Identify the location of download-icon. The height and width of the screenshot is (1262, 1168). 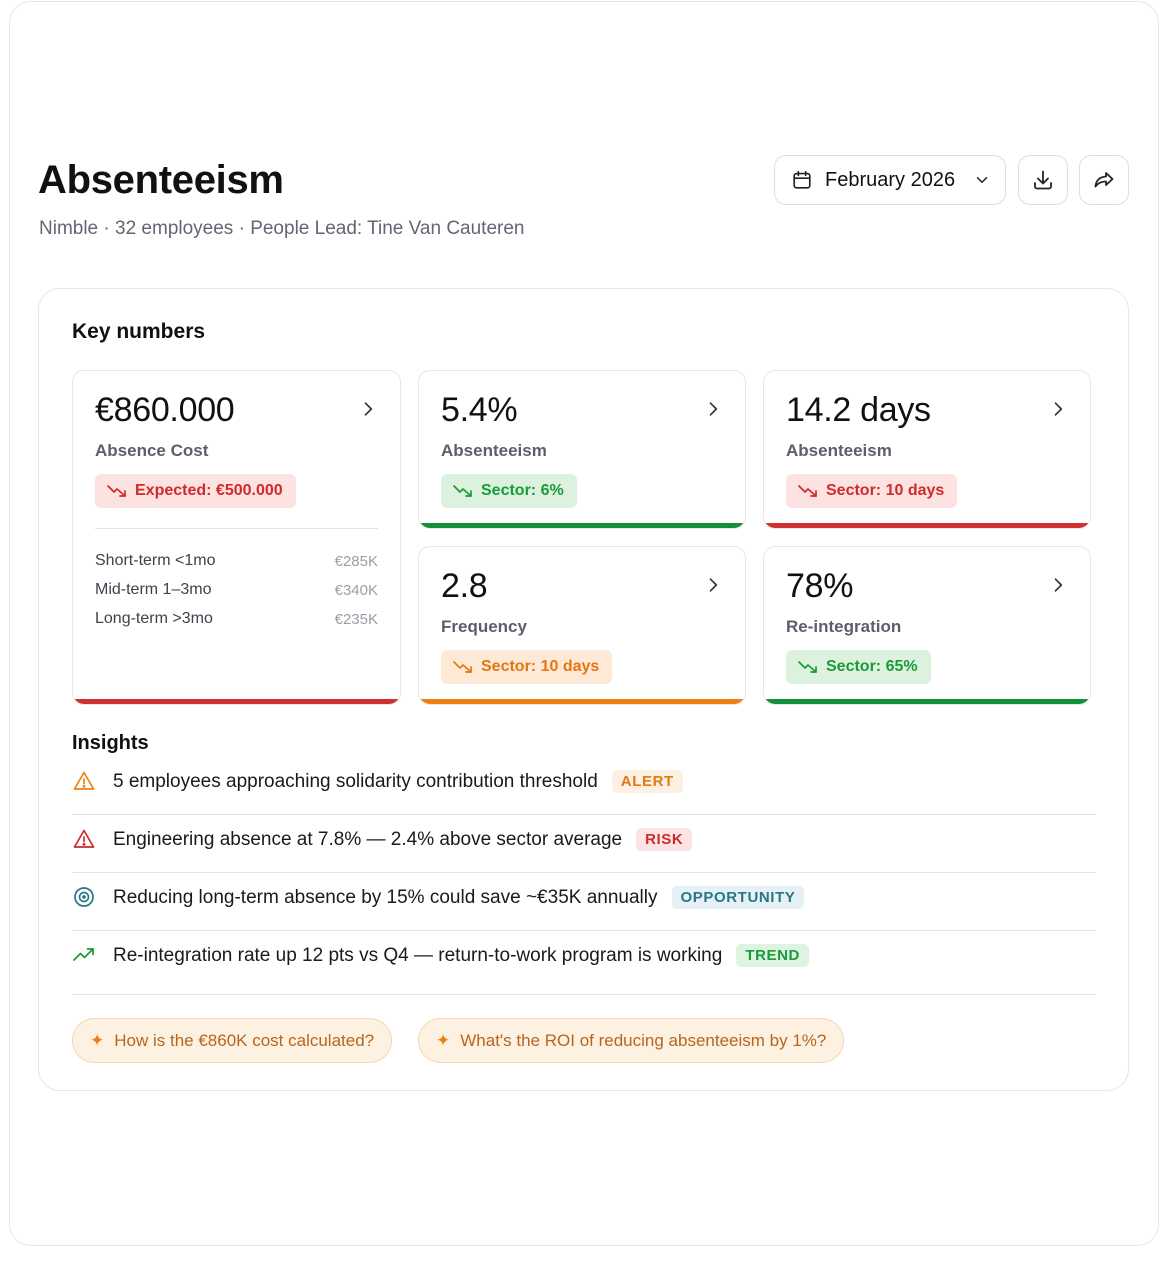
(1043, 180).